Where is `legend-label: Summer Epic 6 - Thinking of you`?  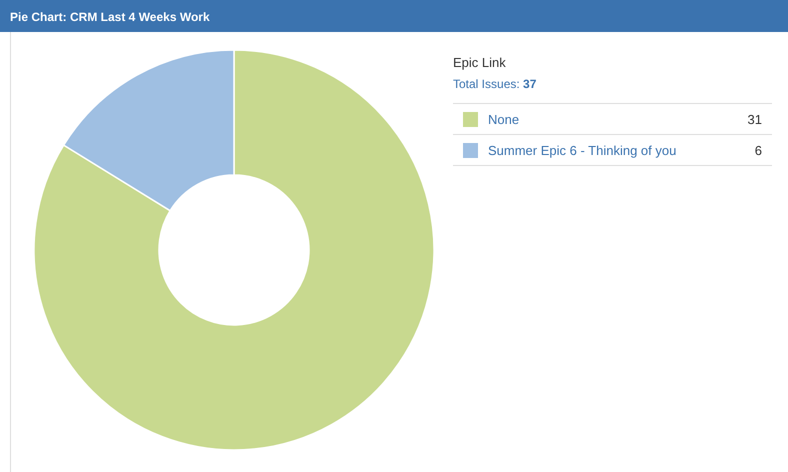
legend-label: Summer Epic 6 - Thinking of you is located at coordinates (582, 150).